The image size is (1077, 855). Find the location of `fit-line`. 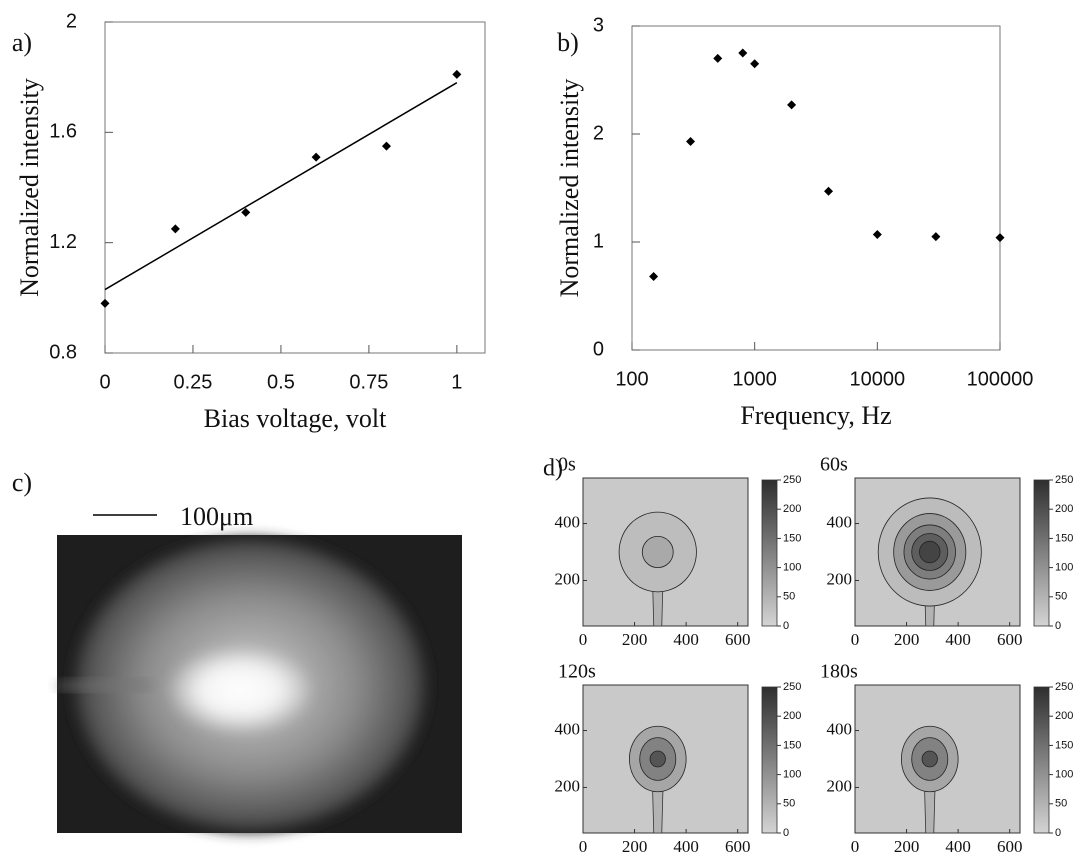

fit-line is located at coordinates (281, 186).